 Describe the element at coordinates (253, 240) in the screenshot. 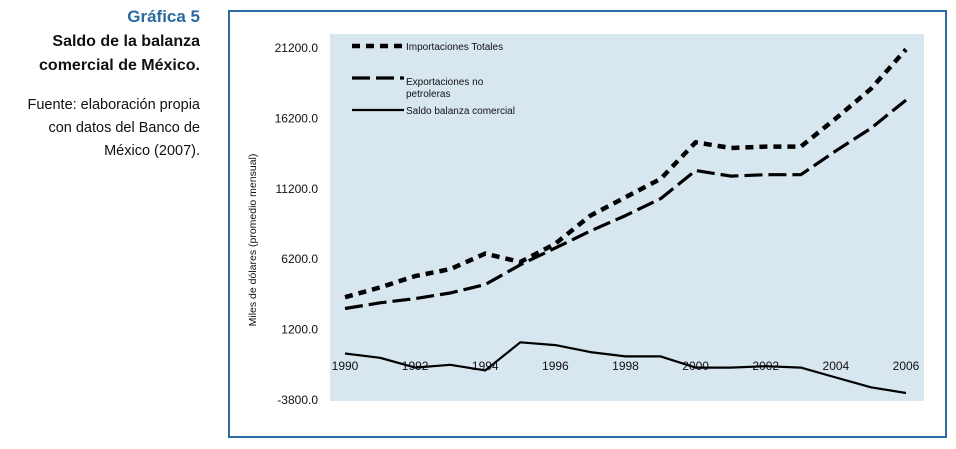

I see `y-axis-label: Miles de dólares (promedio mensual)` at that location.